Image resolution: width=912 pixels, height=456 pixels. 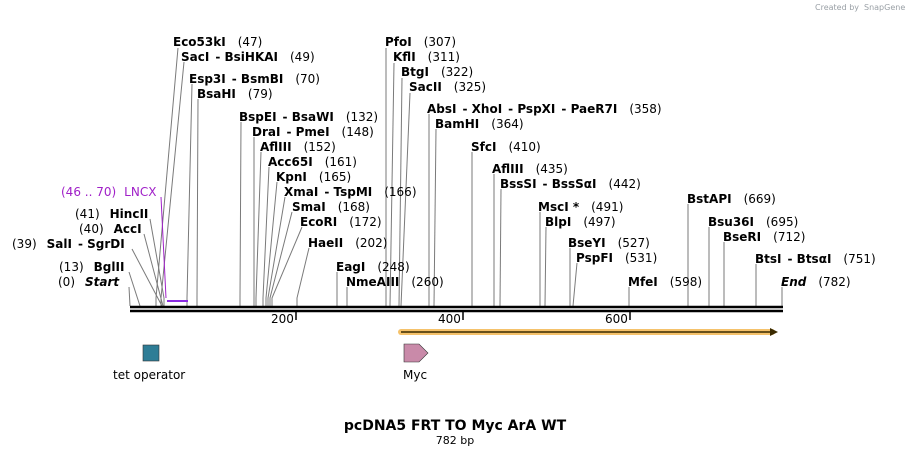 What do you see at coordinates (313, 177) in the screenshot?
I see `site-kpni: KpnI (165)` at bounding box center [313, 177].